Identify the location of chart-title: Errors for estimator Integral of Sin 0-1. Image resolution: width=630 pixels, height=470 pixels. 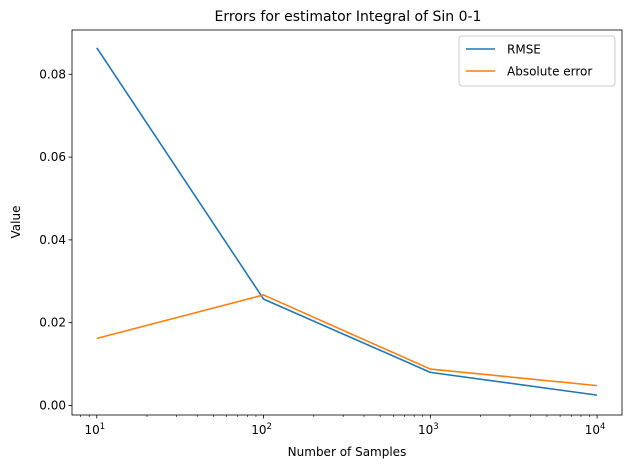
(348, 17).